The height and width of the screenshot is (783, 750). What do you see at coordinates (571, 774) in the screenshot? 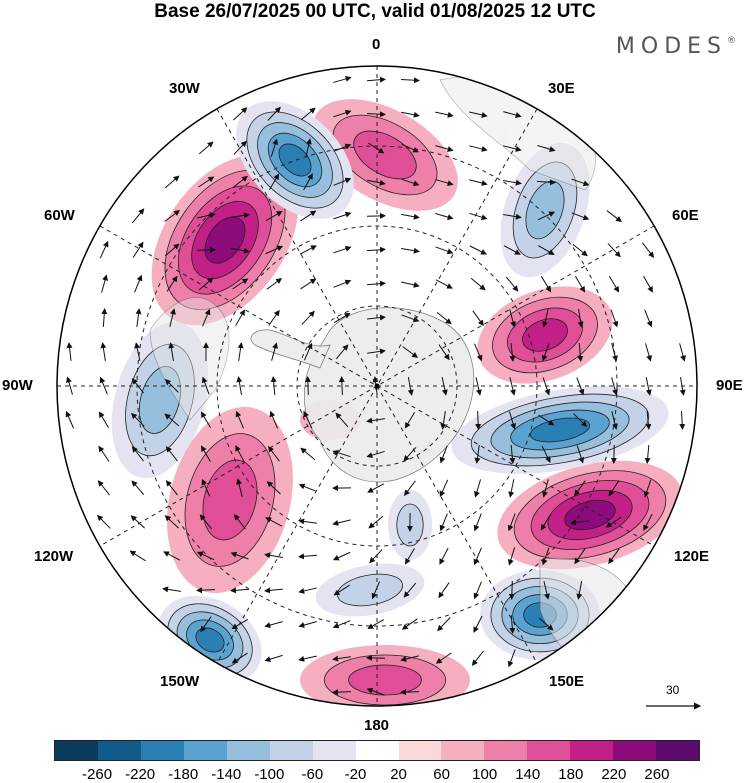
I see `colorbar-tick-label: 180` at bounding box center [571, 774].